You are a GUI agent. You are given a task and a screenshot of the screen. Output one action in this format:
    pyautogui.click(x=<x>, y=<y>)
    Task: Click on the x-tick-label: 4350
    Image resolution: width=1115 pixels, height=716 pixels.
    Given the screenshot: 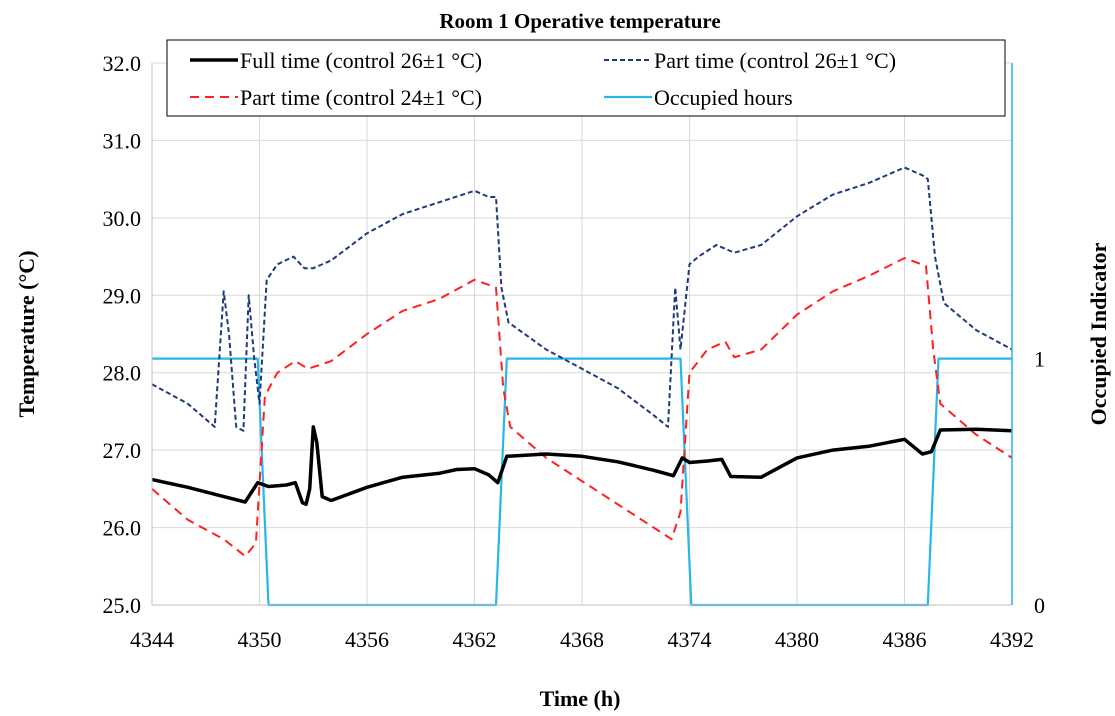 What is the action you would take?
    pyautogui.click(x=260, y=639)
    